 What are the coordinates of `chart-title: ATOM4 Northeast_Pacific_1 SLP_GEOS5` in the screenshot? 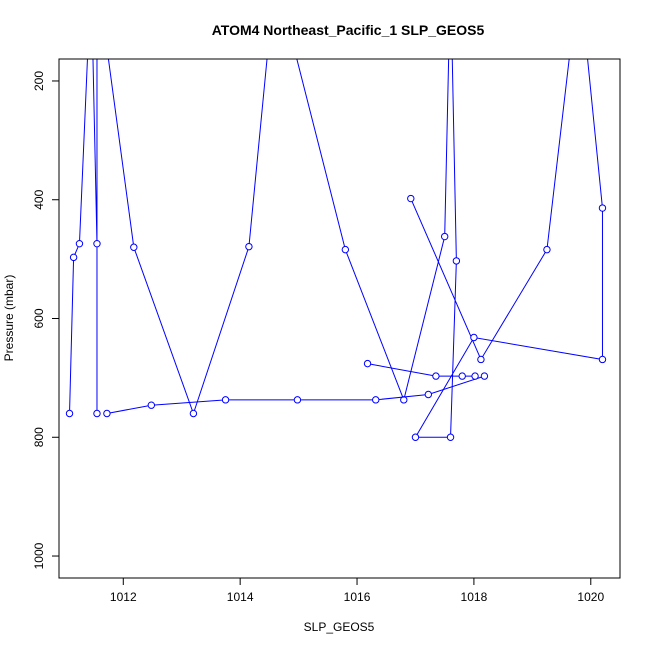 It's located at (348, 30).